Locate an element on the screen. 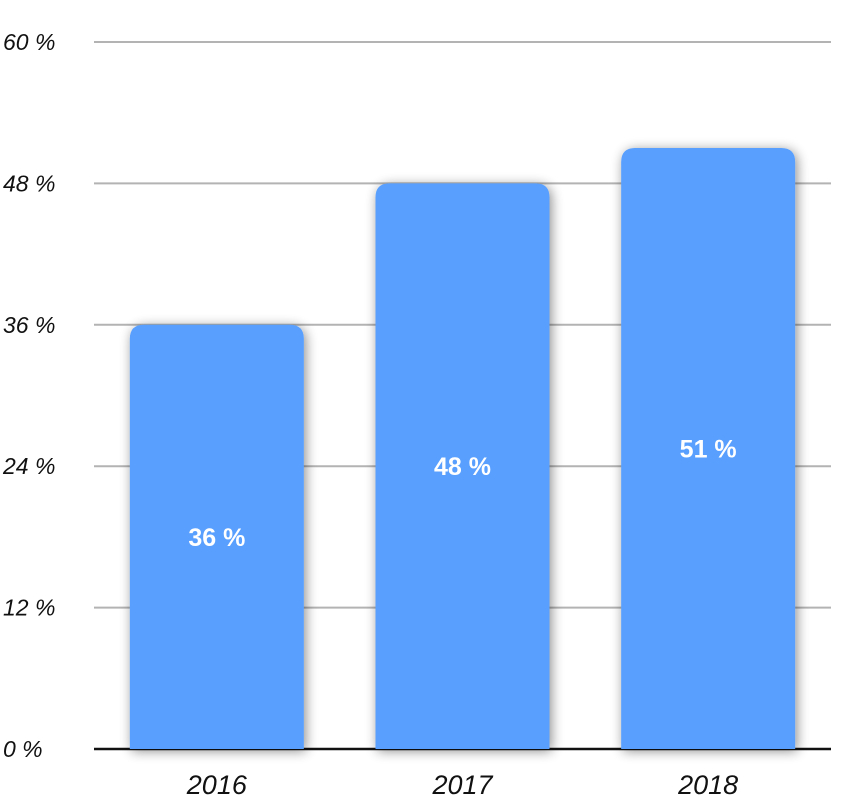  bar-value-label-2018: 51 % is located at coordinates (708, 450).